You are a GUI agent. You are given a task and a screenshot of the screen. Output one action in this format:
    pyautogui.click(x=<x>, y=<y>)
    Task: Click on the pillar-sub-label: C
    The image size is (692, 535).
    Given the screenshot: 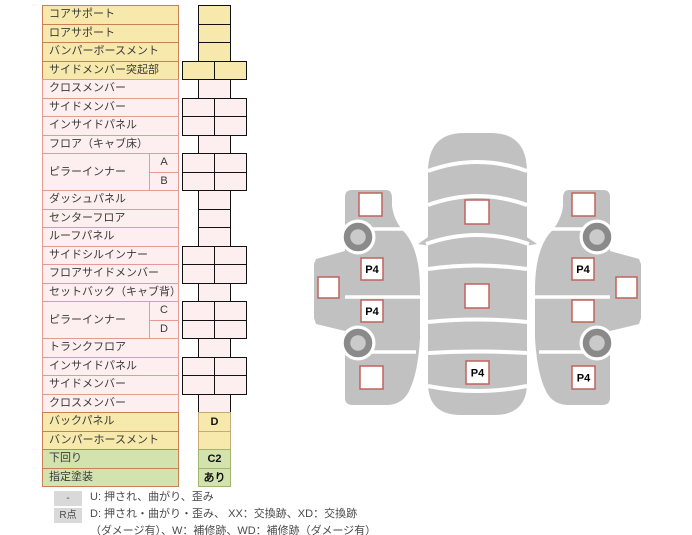 What is the action you would take?
    pyautogui.click(x=164, y=311)
    